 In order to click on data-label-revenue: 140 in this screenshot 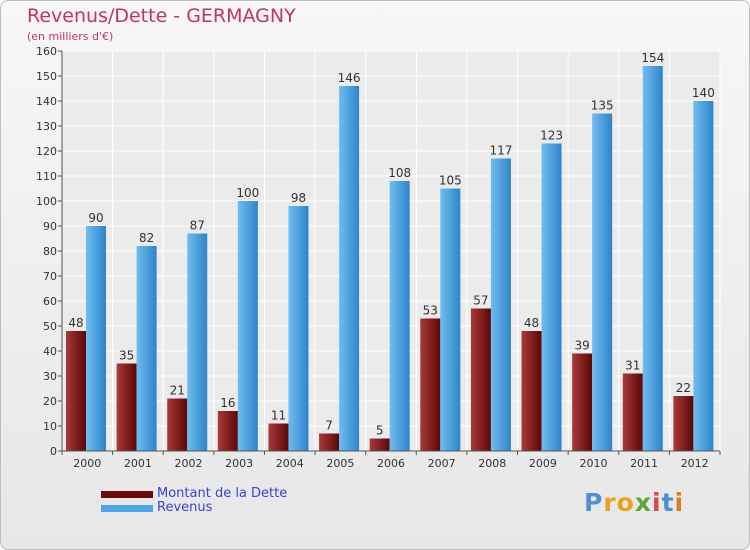, I will do `click(703, 93)`.